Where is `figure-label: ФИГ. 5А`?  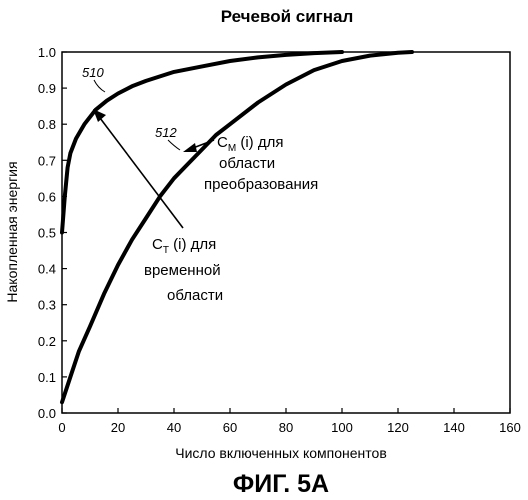 figure-label: ФИГ. 5А is located at coordinates (281, 484).